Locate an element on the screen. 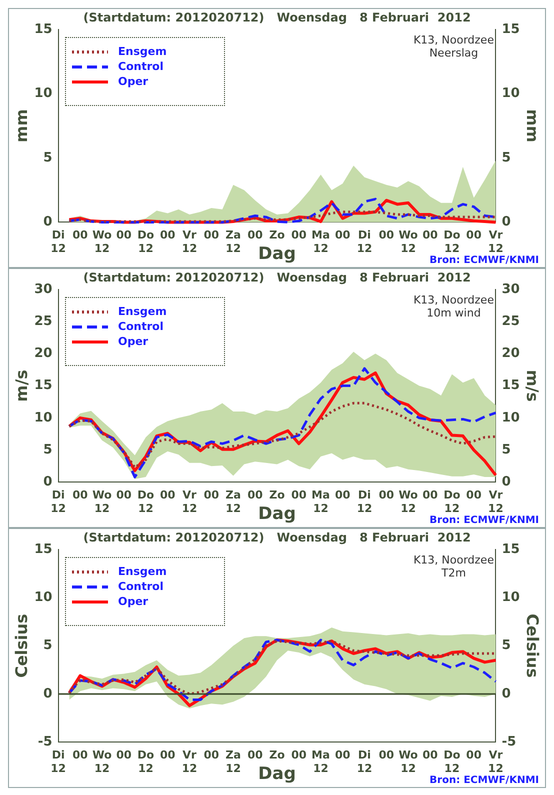 The height and width of the screenshot is (795, 554). y2-tick-label: -5 is located at coordinates (509, 742).